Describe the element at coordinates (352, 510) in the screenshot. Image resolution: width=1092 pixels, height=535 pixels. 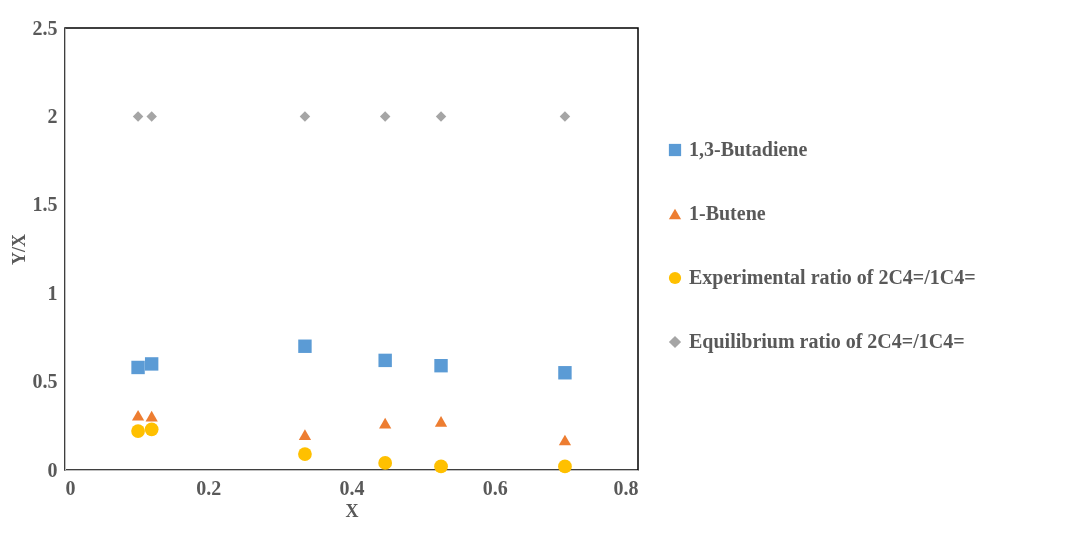
I see `x-axis-title: X` at that location.